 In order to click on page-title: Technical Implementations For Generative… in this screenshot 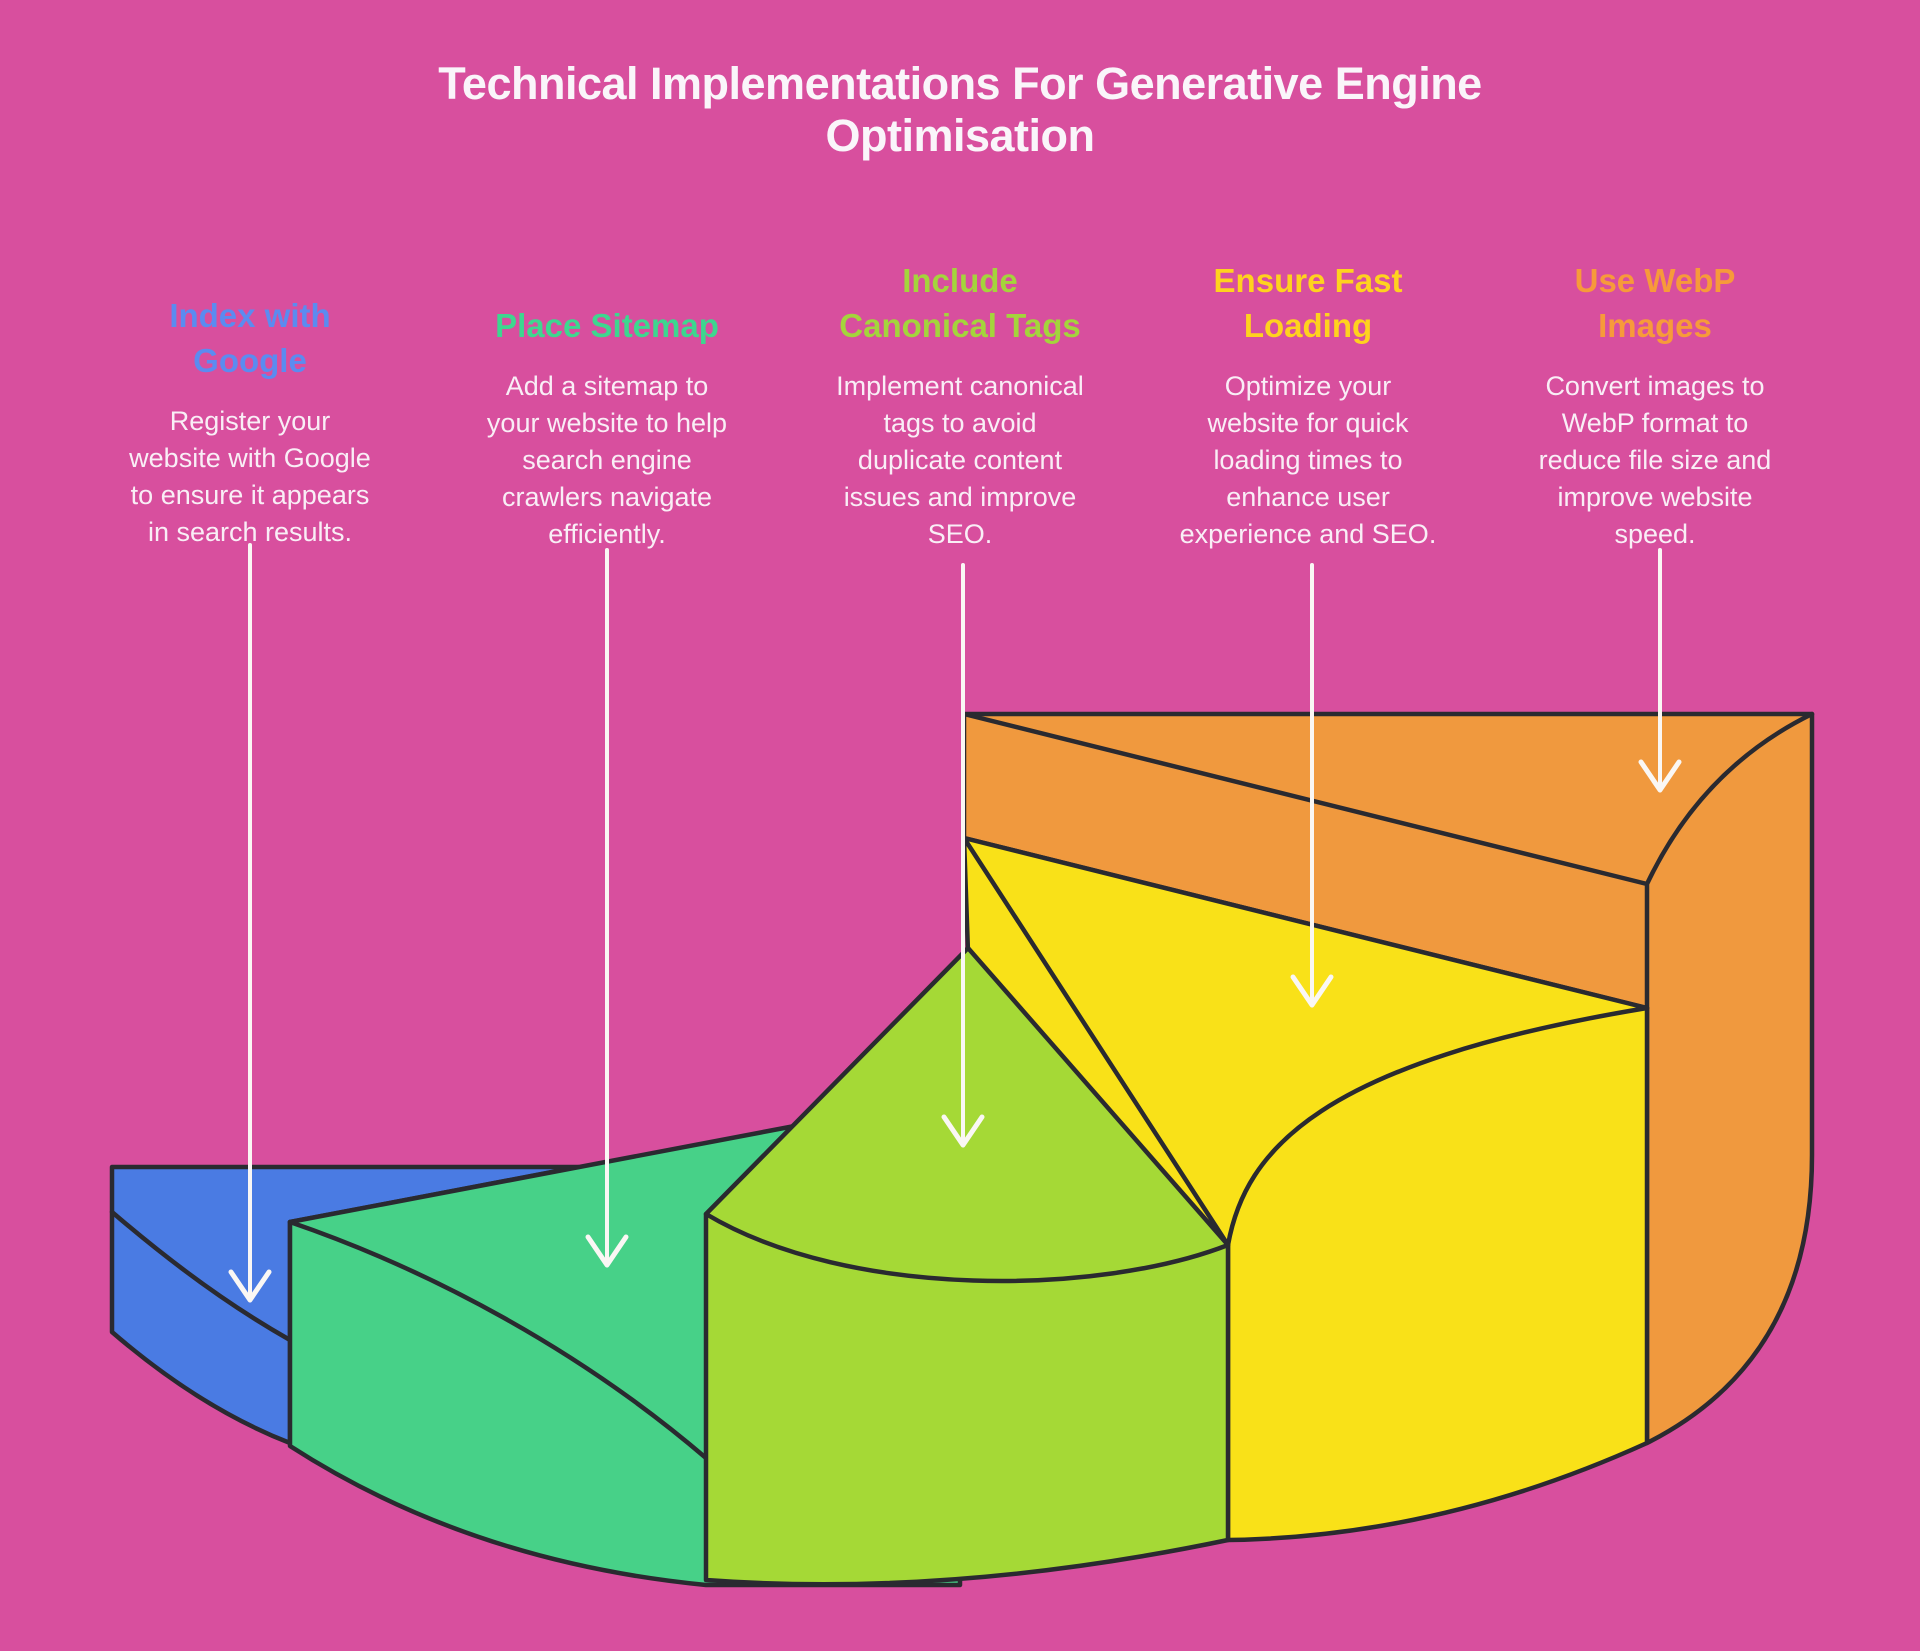, I will do `click(960, 109)`.